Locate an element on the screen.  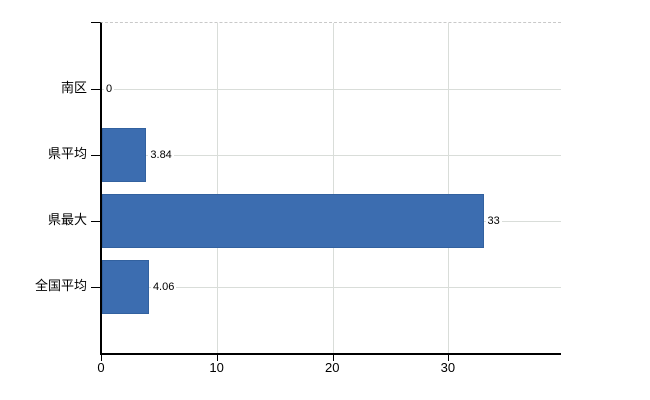
value-axis-labels: 0 10 20 30 is located at coordinates (328, 369).